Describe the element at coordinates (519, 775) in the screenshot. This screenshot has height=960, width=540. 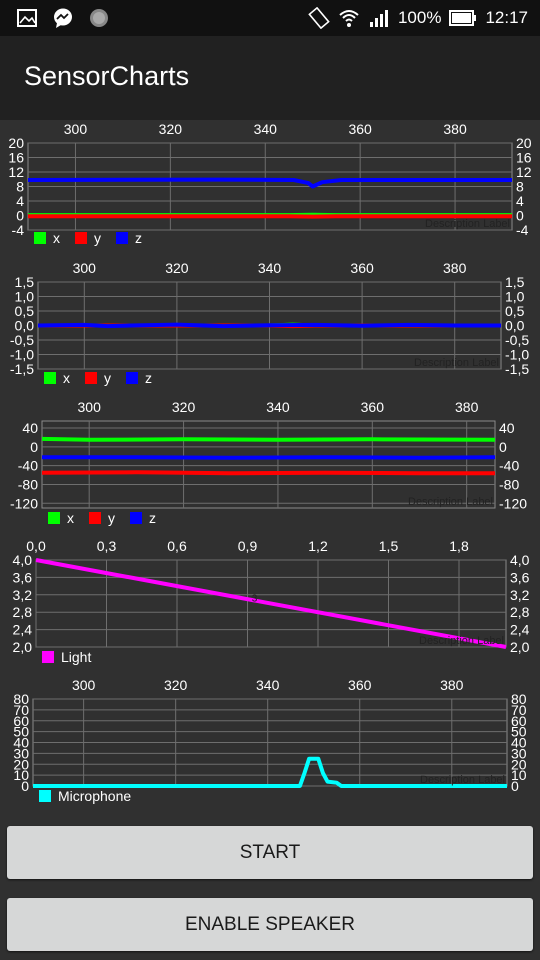
I see `y-tick-label-right: 10` at that location.